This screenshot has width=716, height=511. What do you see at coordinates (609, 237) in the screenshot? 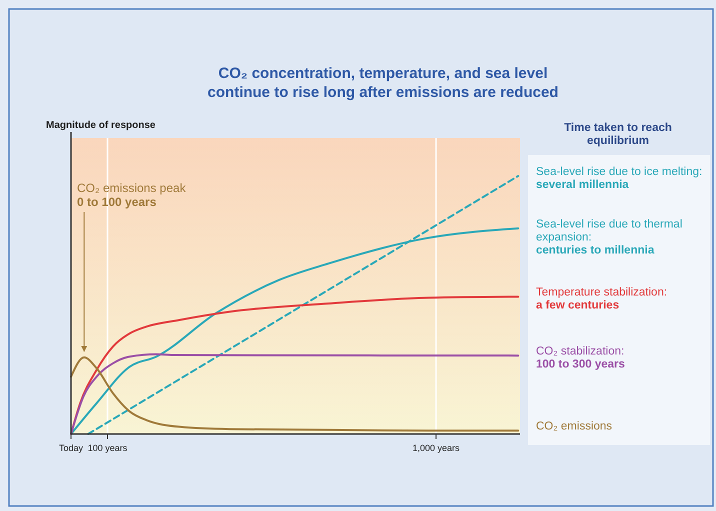
I see `series-label: Sea-level rise due to thermal expansion: centuries to millennia` at bounding box center [609, 237].